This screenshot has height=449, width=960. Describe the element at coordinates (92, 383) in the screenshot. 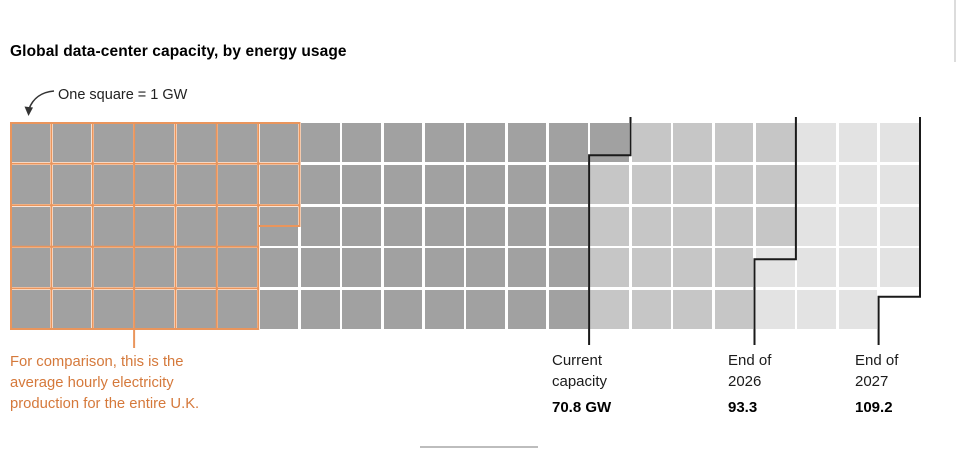

I see `uk-note-line: average hourly electricity` at that location.